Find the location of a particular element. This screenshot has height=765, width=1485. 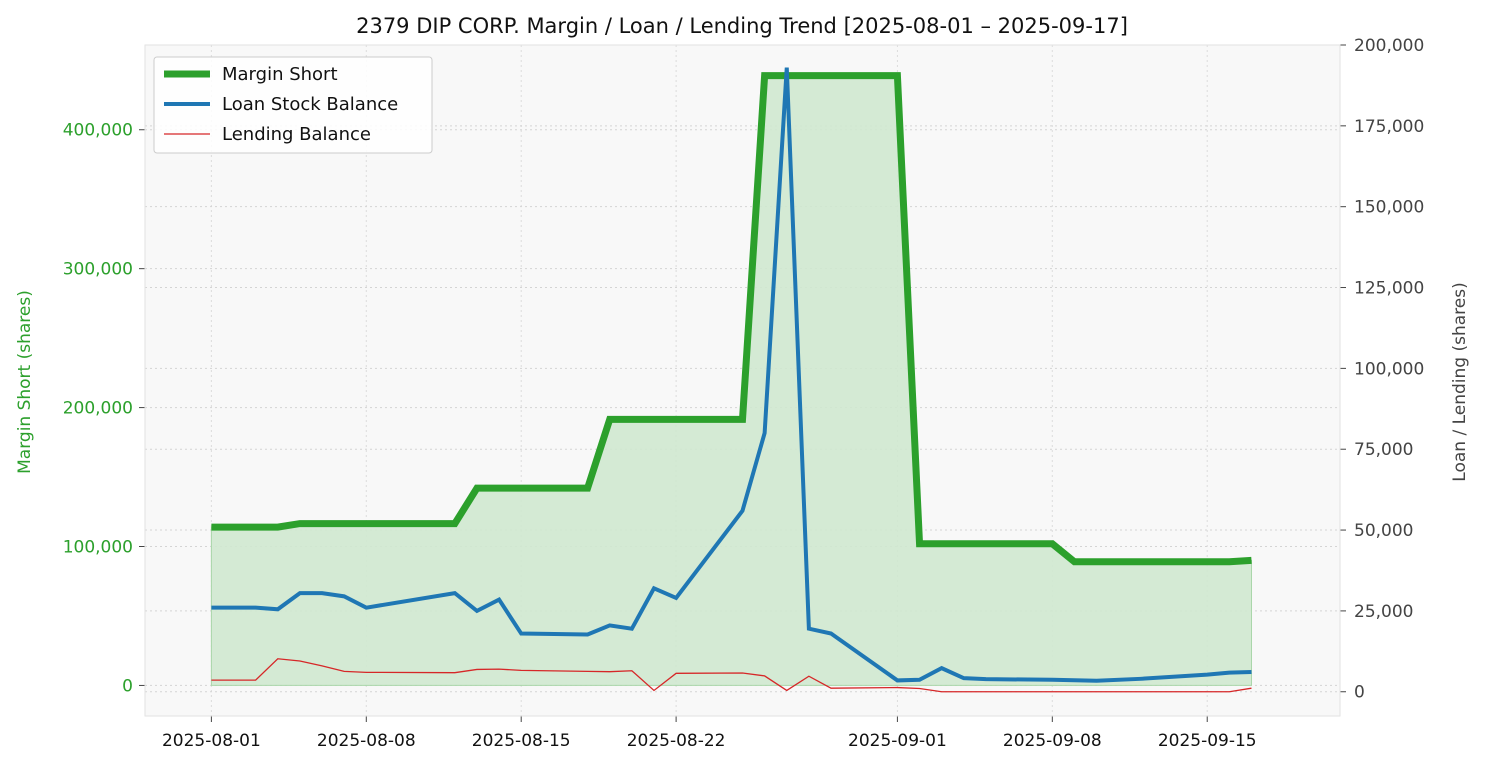

series-line-lending-balance is located at coordinates (731, 675).